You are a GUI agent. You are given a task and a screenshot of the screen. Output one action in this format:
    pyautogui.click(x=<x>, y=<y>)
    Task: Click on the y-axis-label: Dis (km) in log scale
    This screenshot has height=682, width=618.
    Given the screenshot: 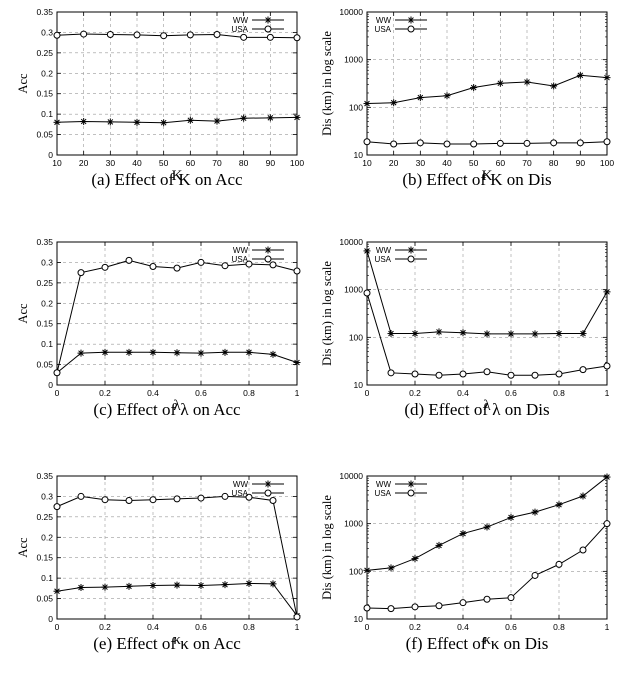 What is the action you would take?
    pyautogui.click(x=327, y=83)
    